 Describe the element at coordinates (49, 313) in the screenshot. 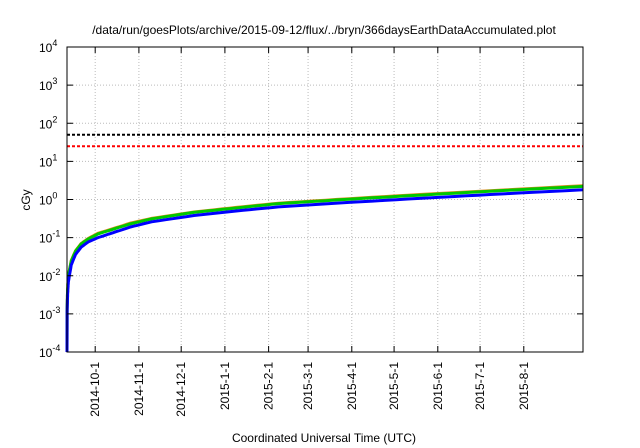

I see `y-tick-label: 10⁻³` at that location.